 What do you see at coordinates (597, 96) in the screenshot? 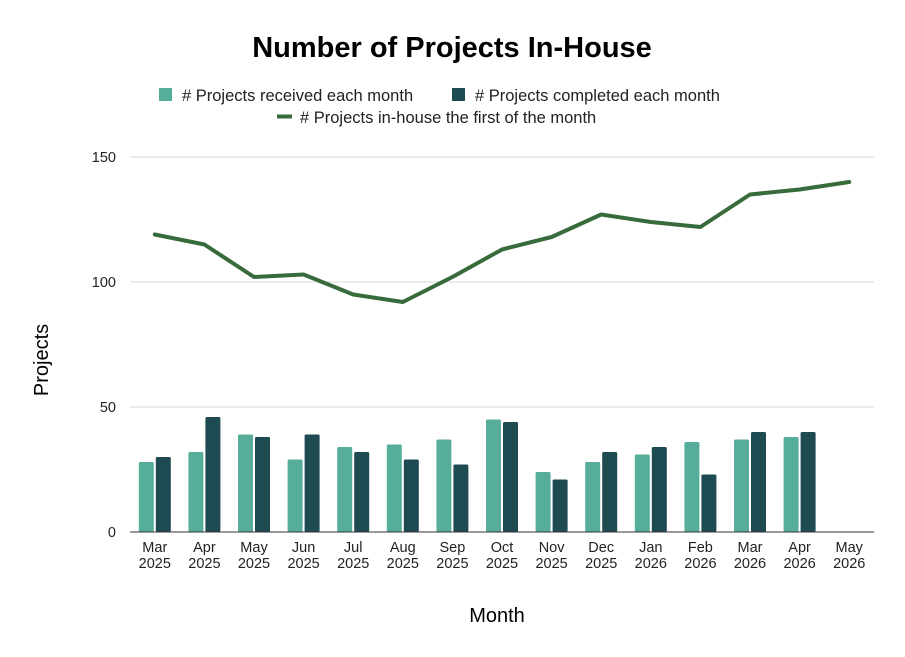
I see `legend-label-completed: # Projects completed each month` at bounding box center [597, 96].